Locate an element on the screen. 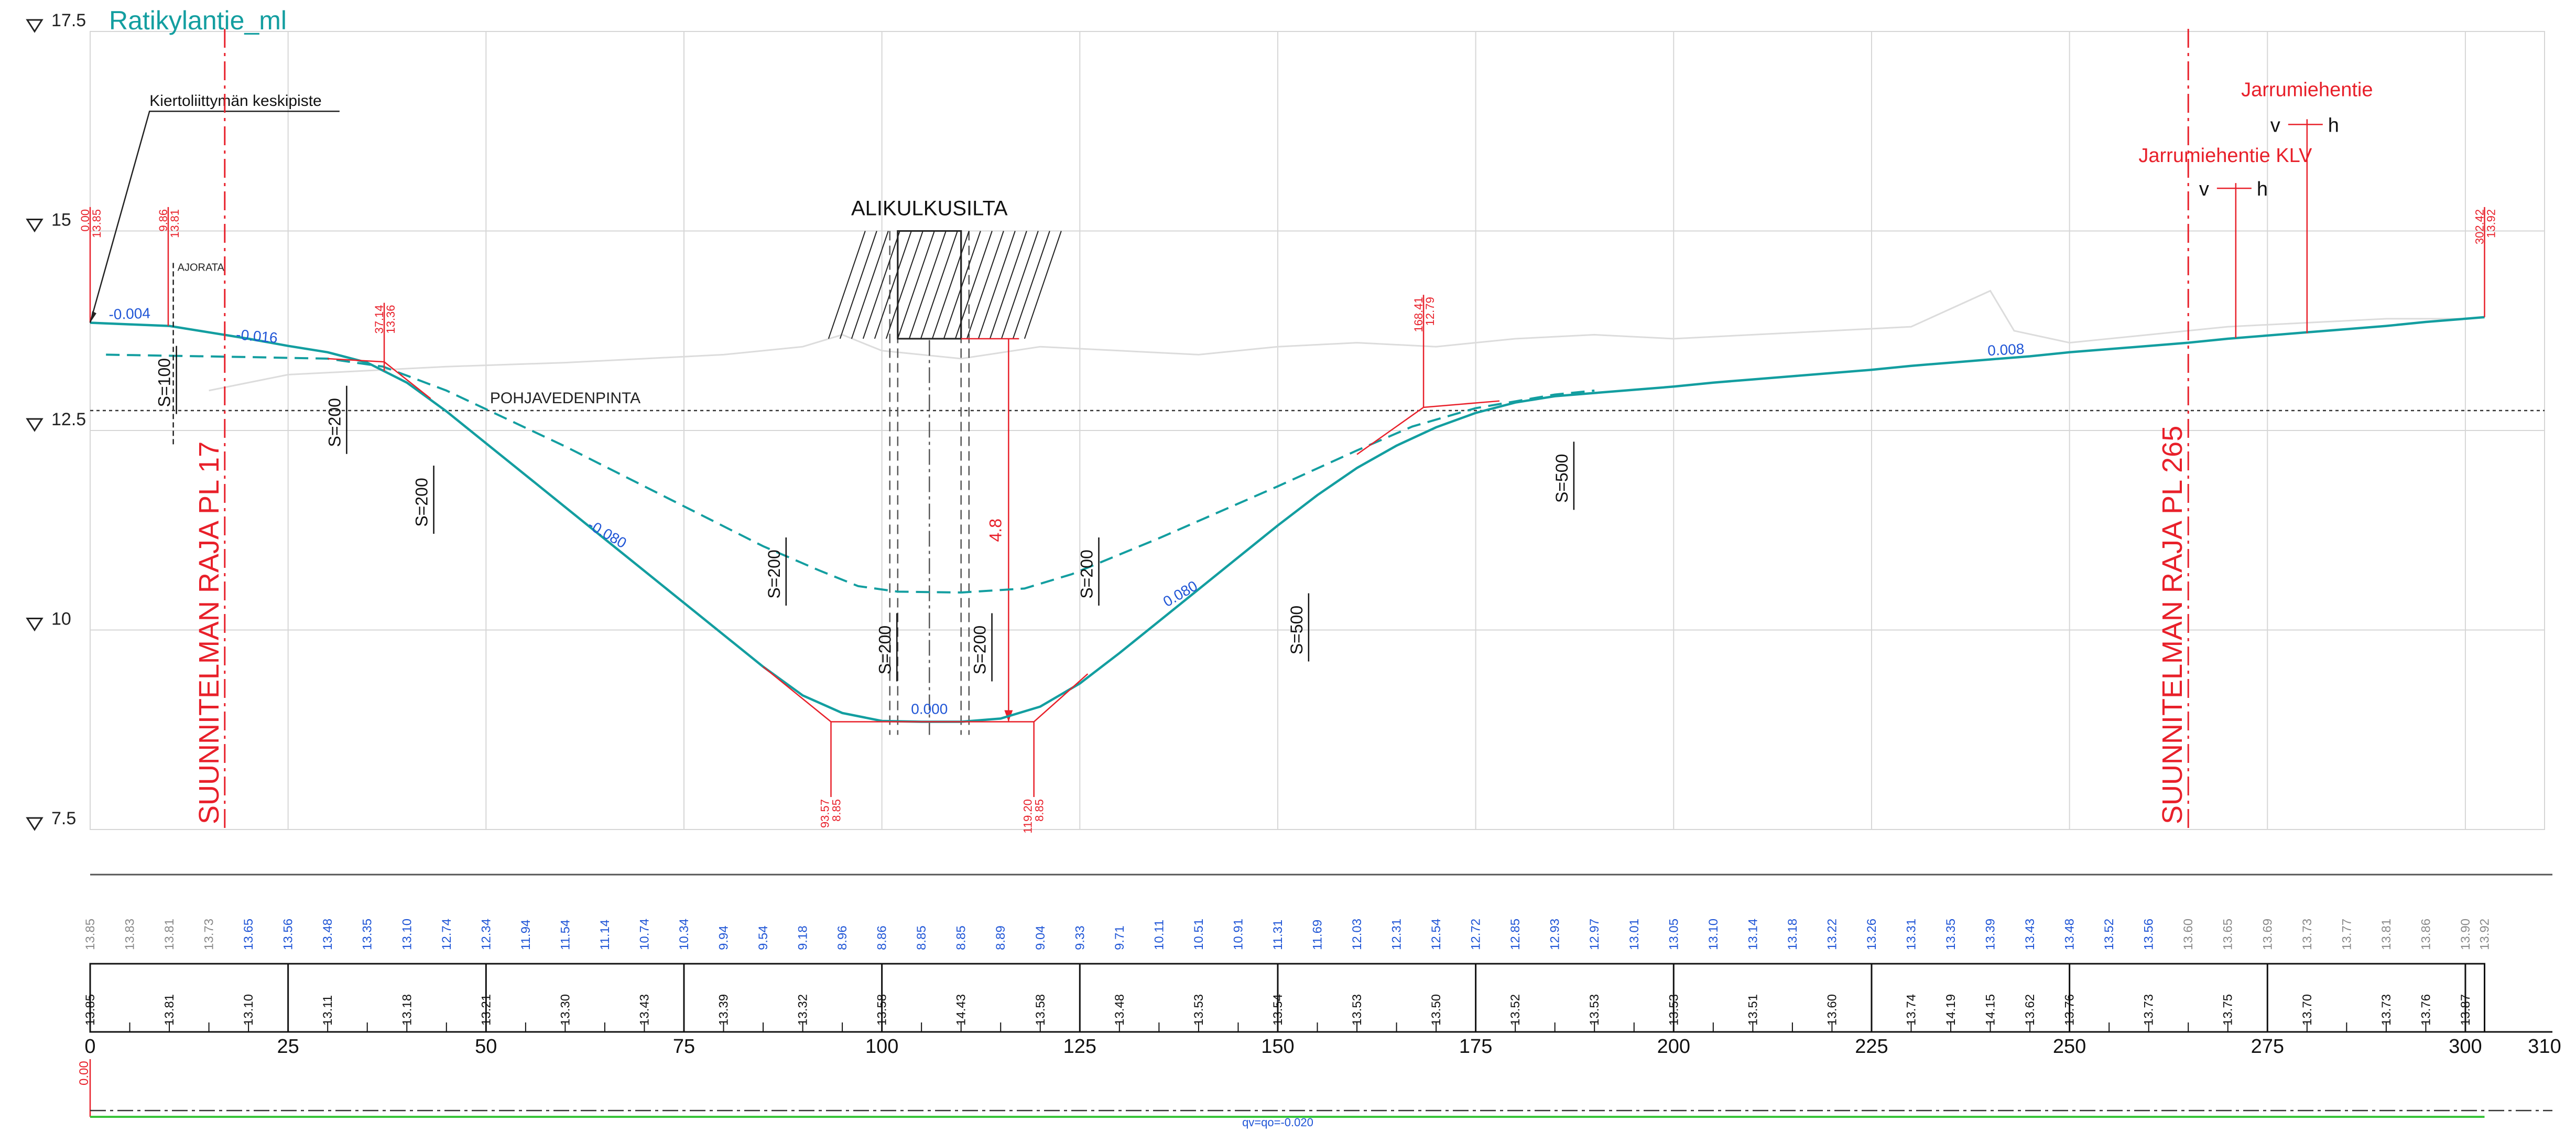 This screenshot has width=2576, height=1131. curve-label: S=100 is located at coordinates (164, 382).